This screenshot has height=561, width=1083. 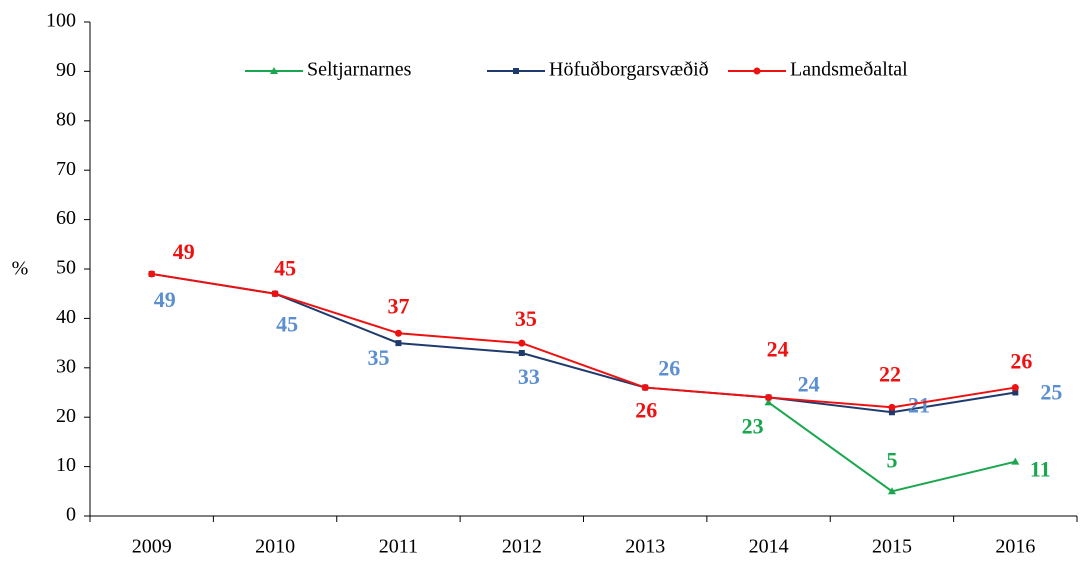 I want to click on legend-label: Seltjarnarnes, so click(x=359, y=70).